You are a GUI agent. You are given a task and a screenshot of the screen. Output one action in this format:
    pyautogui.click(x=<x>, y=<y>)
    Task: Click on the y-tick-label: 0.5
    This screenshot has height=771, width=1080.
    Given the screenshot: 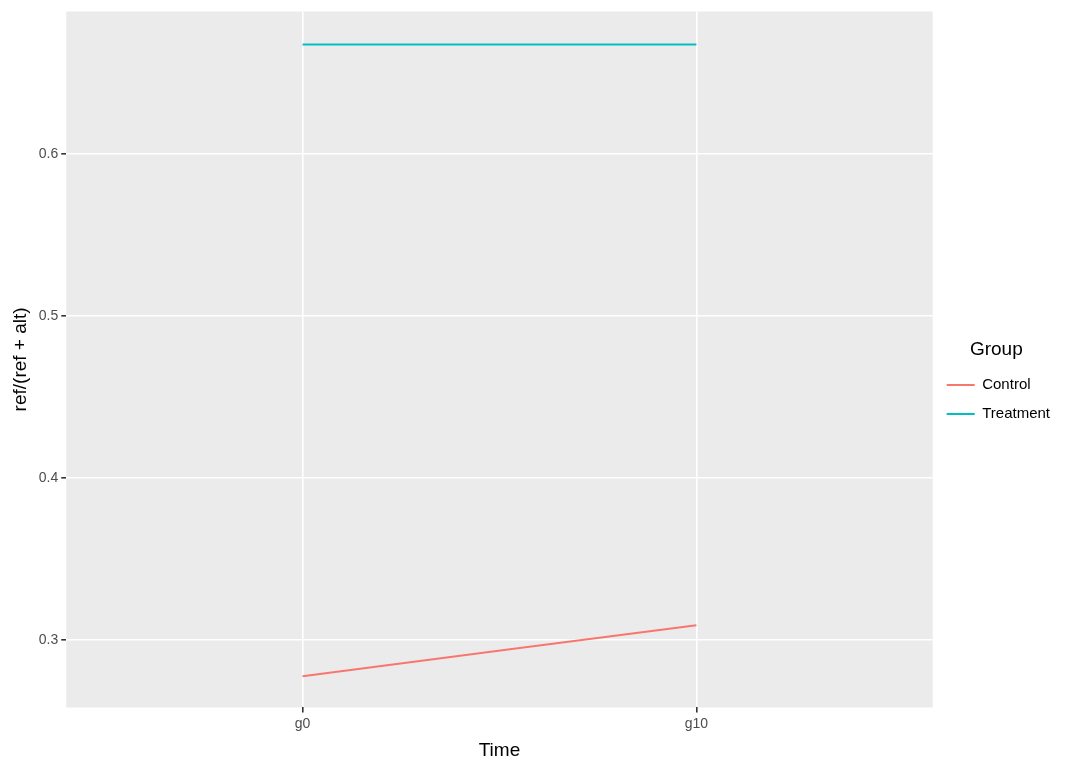 What is the action you would take?
    pyautogui.click(x=48, y=314)
    